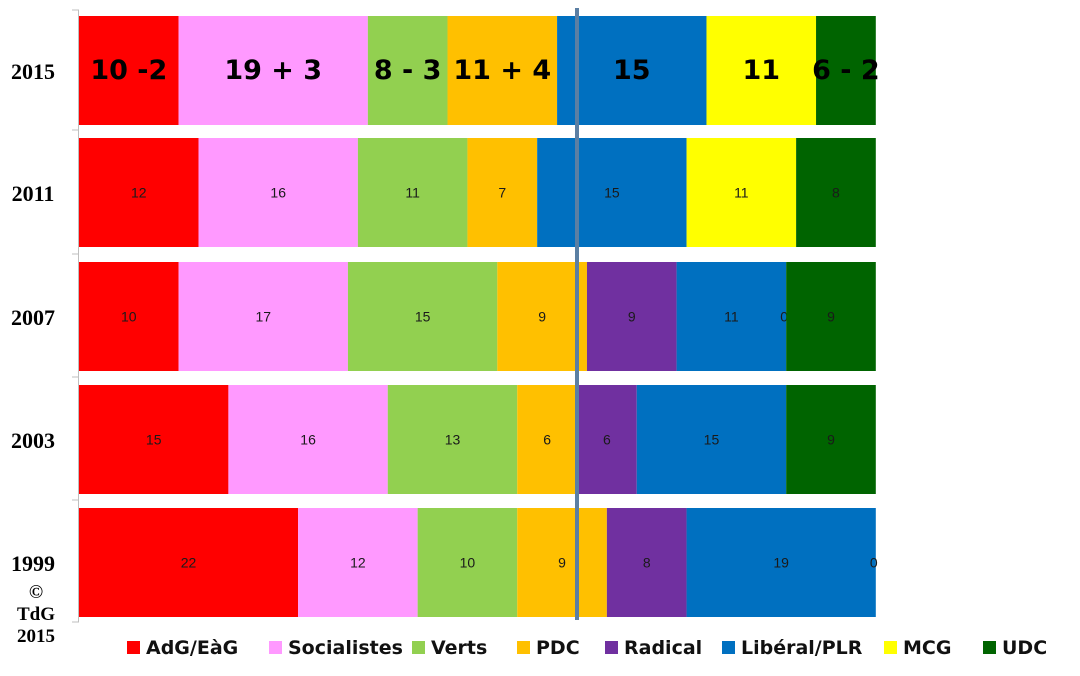 The width and height of the screenshot is (1080, 676). I want to click on legend-label: Radical, so click(663, 648).